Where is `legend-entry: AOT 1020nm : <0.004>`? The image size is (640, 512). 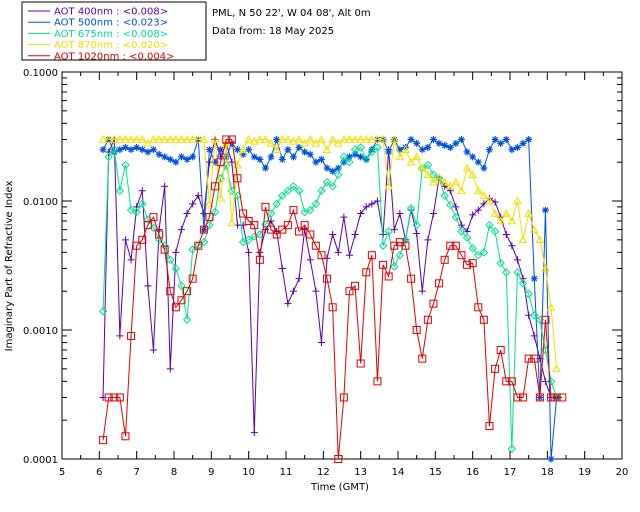
legend-entry: AOT 1020nm : <0.004> is located at coordinates (114, 56).